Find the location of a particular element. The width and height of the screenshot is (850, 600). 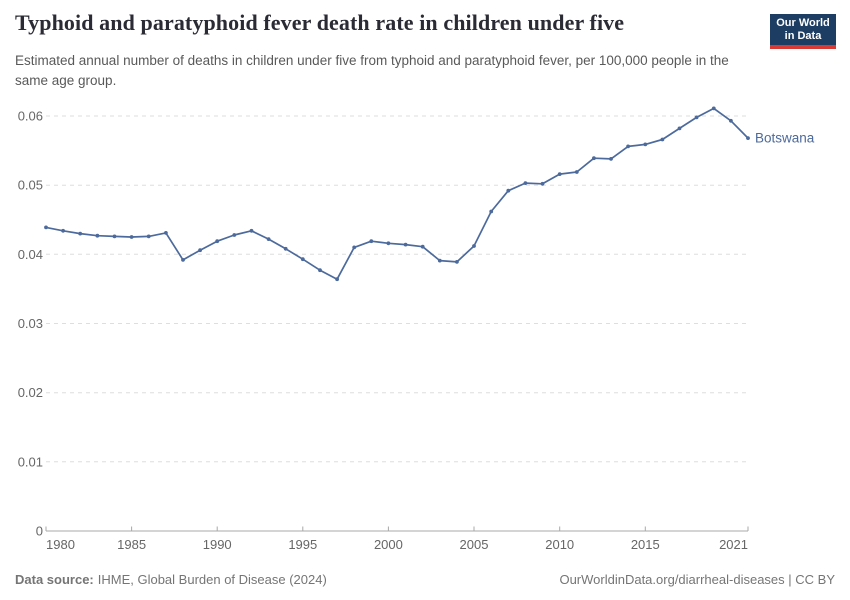

y-axis-tick-label: 0 is located at coordinates (39, 531).